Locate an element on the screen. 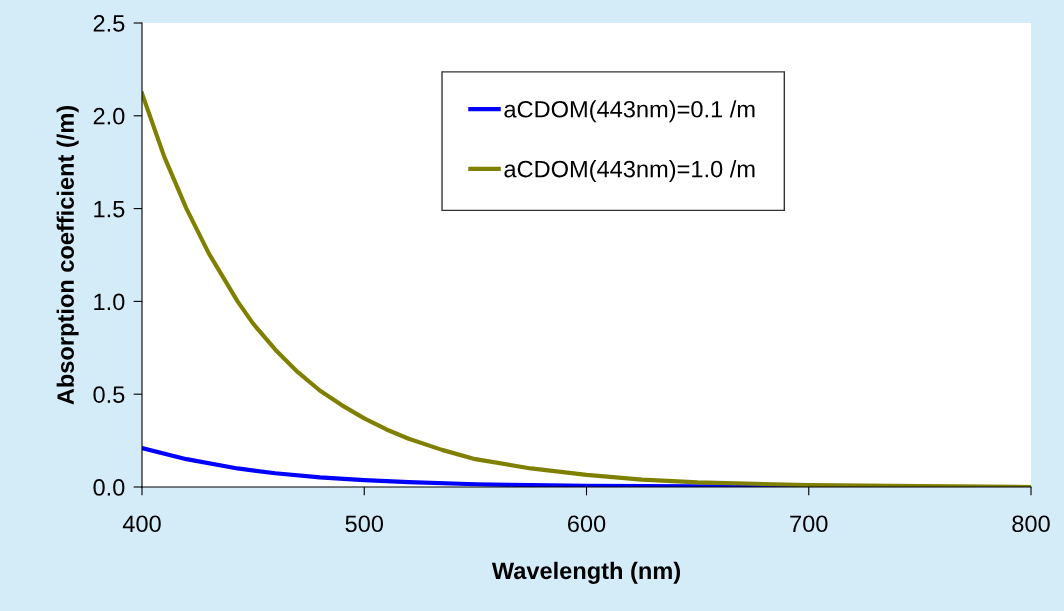  y-tick-label: 0.5 is located at coordinates (109, 394).